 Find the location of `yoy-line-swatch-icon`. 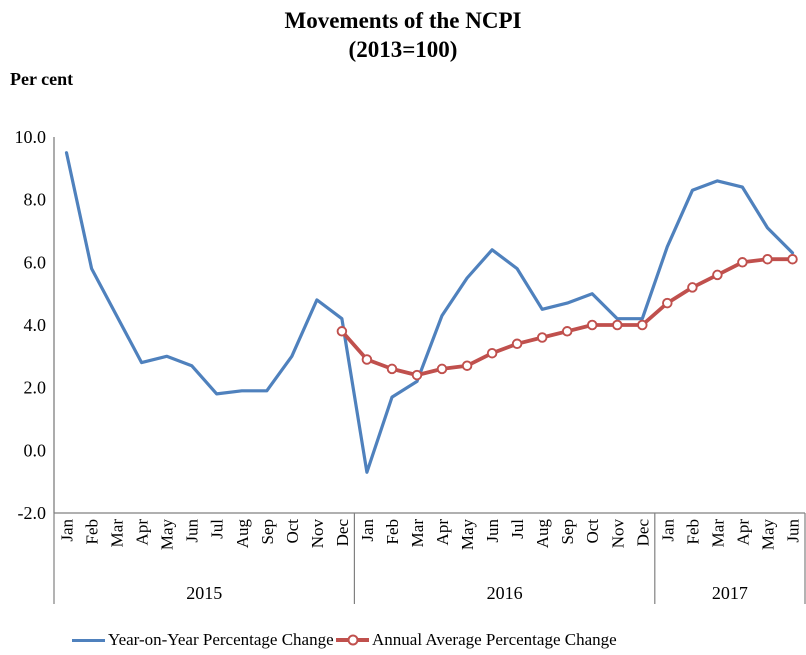

yoy-line-swatch-icon is located at coordinates (88, 640).